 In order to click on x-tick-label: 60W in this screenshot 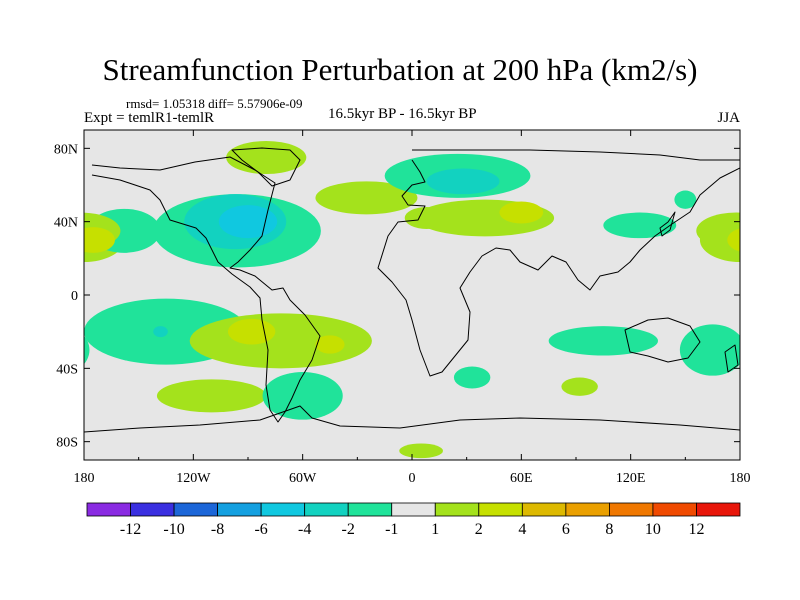, I will do `click(303, 478)`.